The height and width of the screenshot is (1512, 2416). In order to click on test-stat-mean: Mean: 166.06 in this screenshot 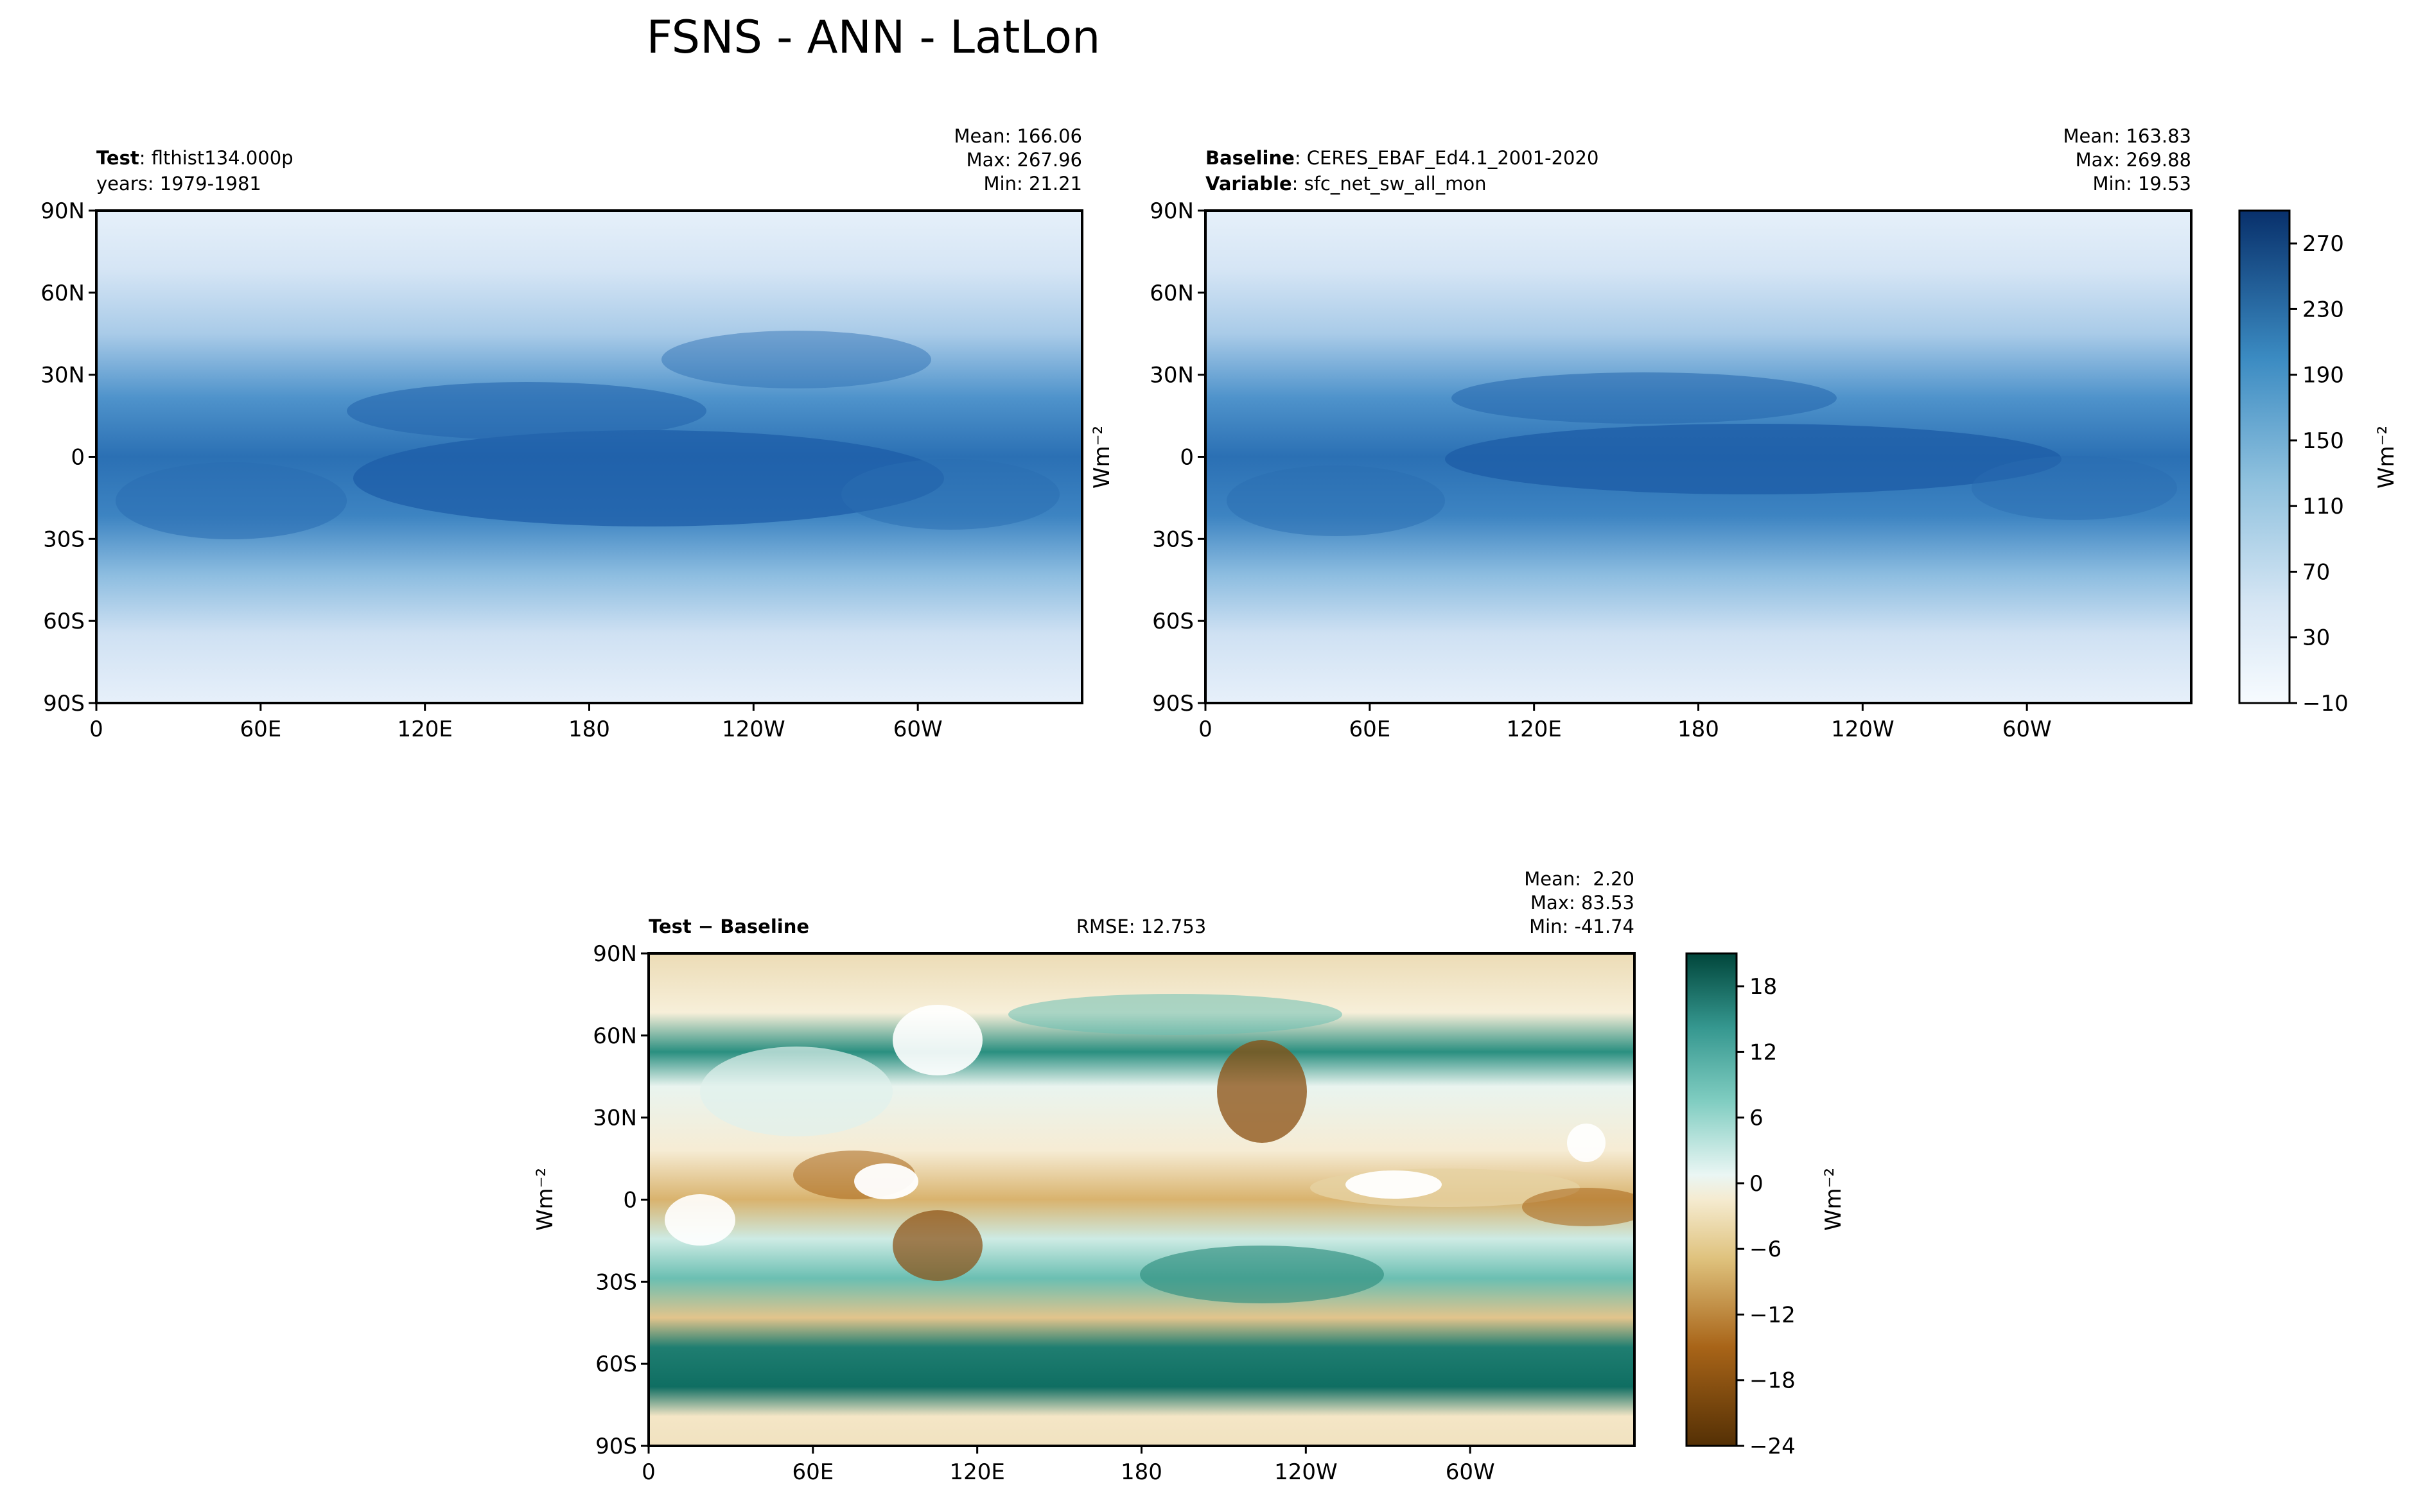, I will do `click(1018, 136)`.